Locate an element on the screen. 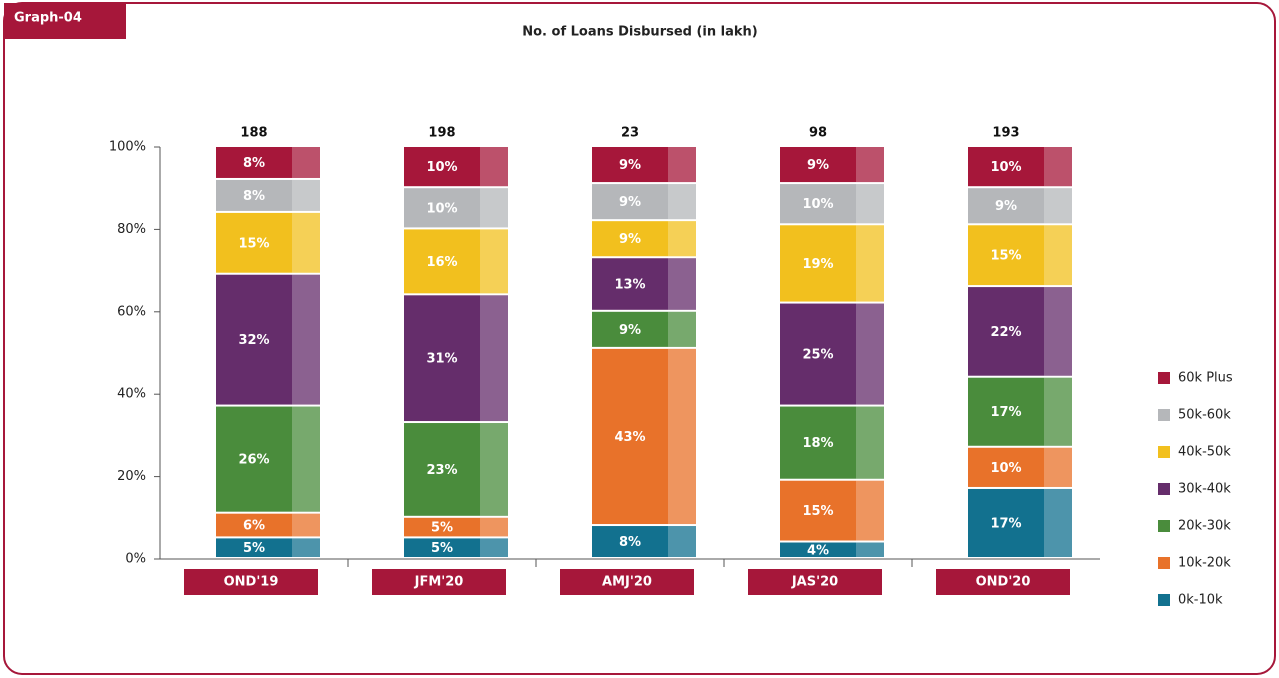 The width and height of the screenshot is (1279, 678). data-label: 19% is located at coordinates (817, 264).